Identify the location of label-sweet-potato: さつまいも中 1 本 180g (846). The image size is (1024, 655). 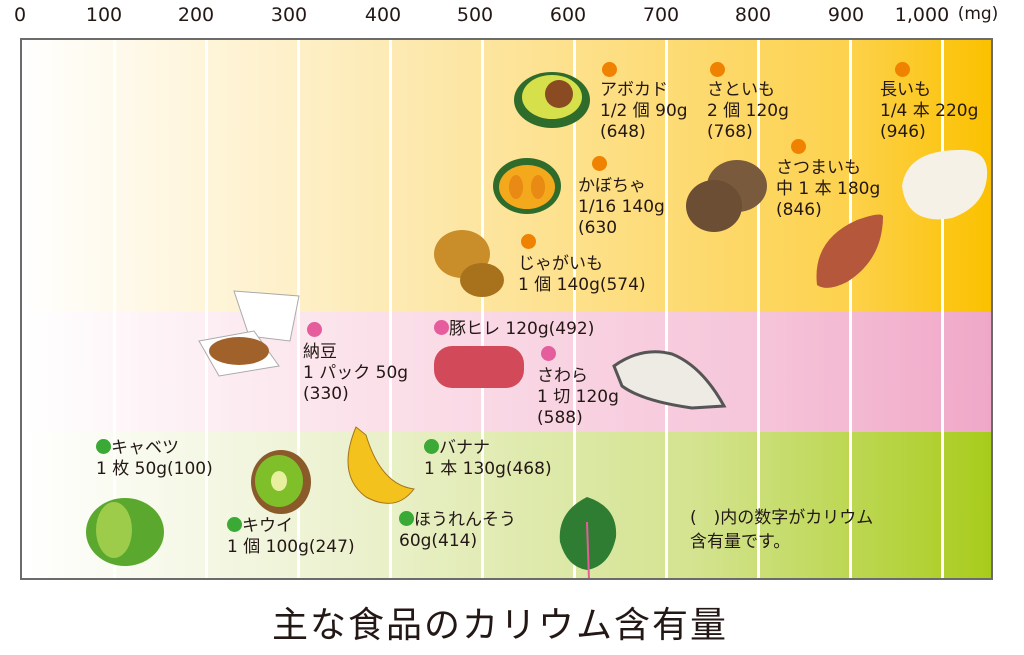
(828, 189).